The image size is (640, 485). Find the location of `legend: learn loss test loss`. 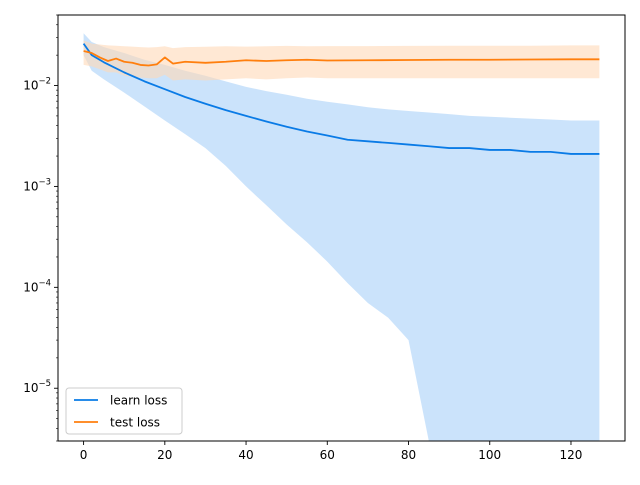

legend: learn loss test loss is located at coordinates (124, 411).